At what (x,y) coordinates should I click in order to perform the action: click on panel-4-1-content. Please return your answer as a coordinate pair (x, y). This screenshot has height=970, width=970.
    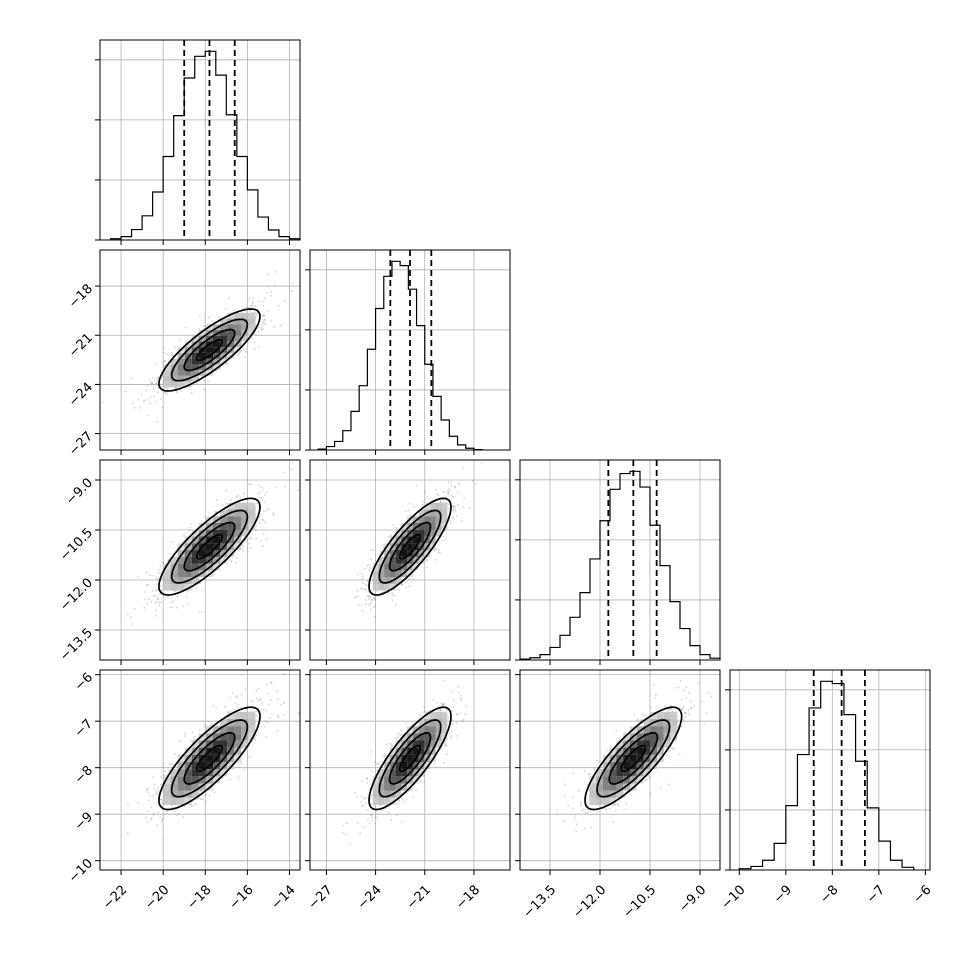
    Looking at the image, I should click on (213, 751).